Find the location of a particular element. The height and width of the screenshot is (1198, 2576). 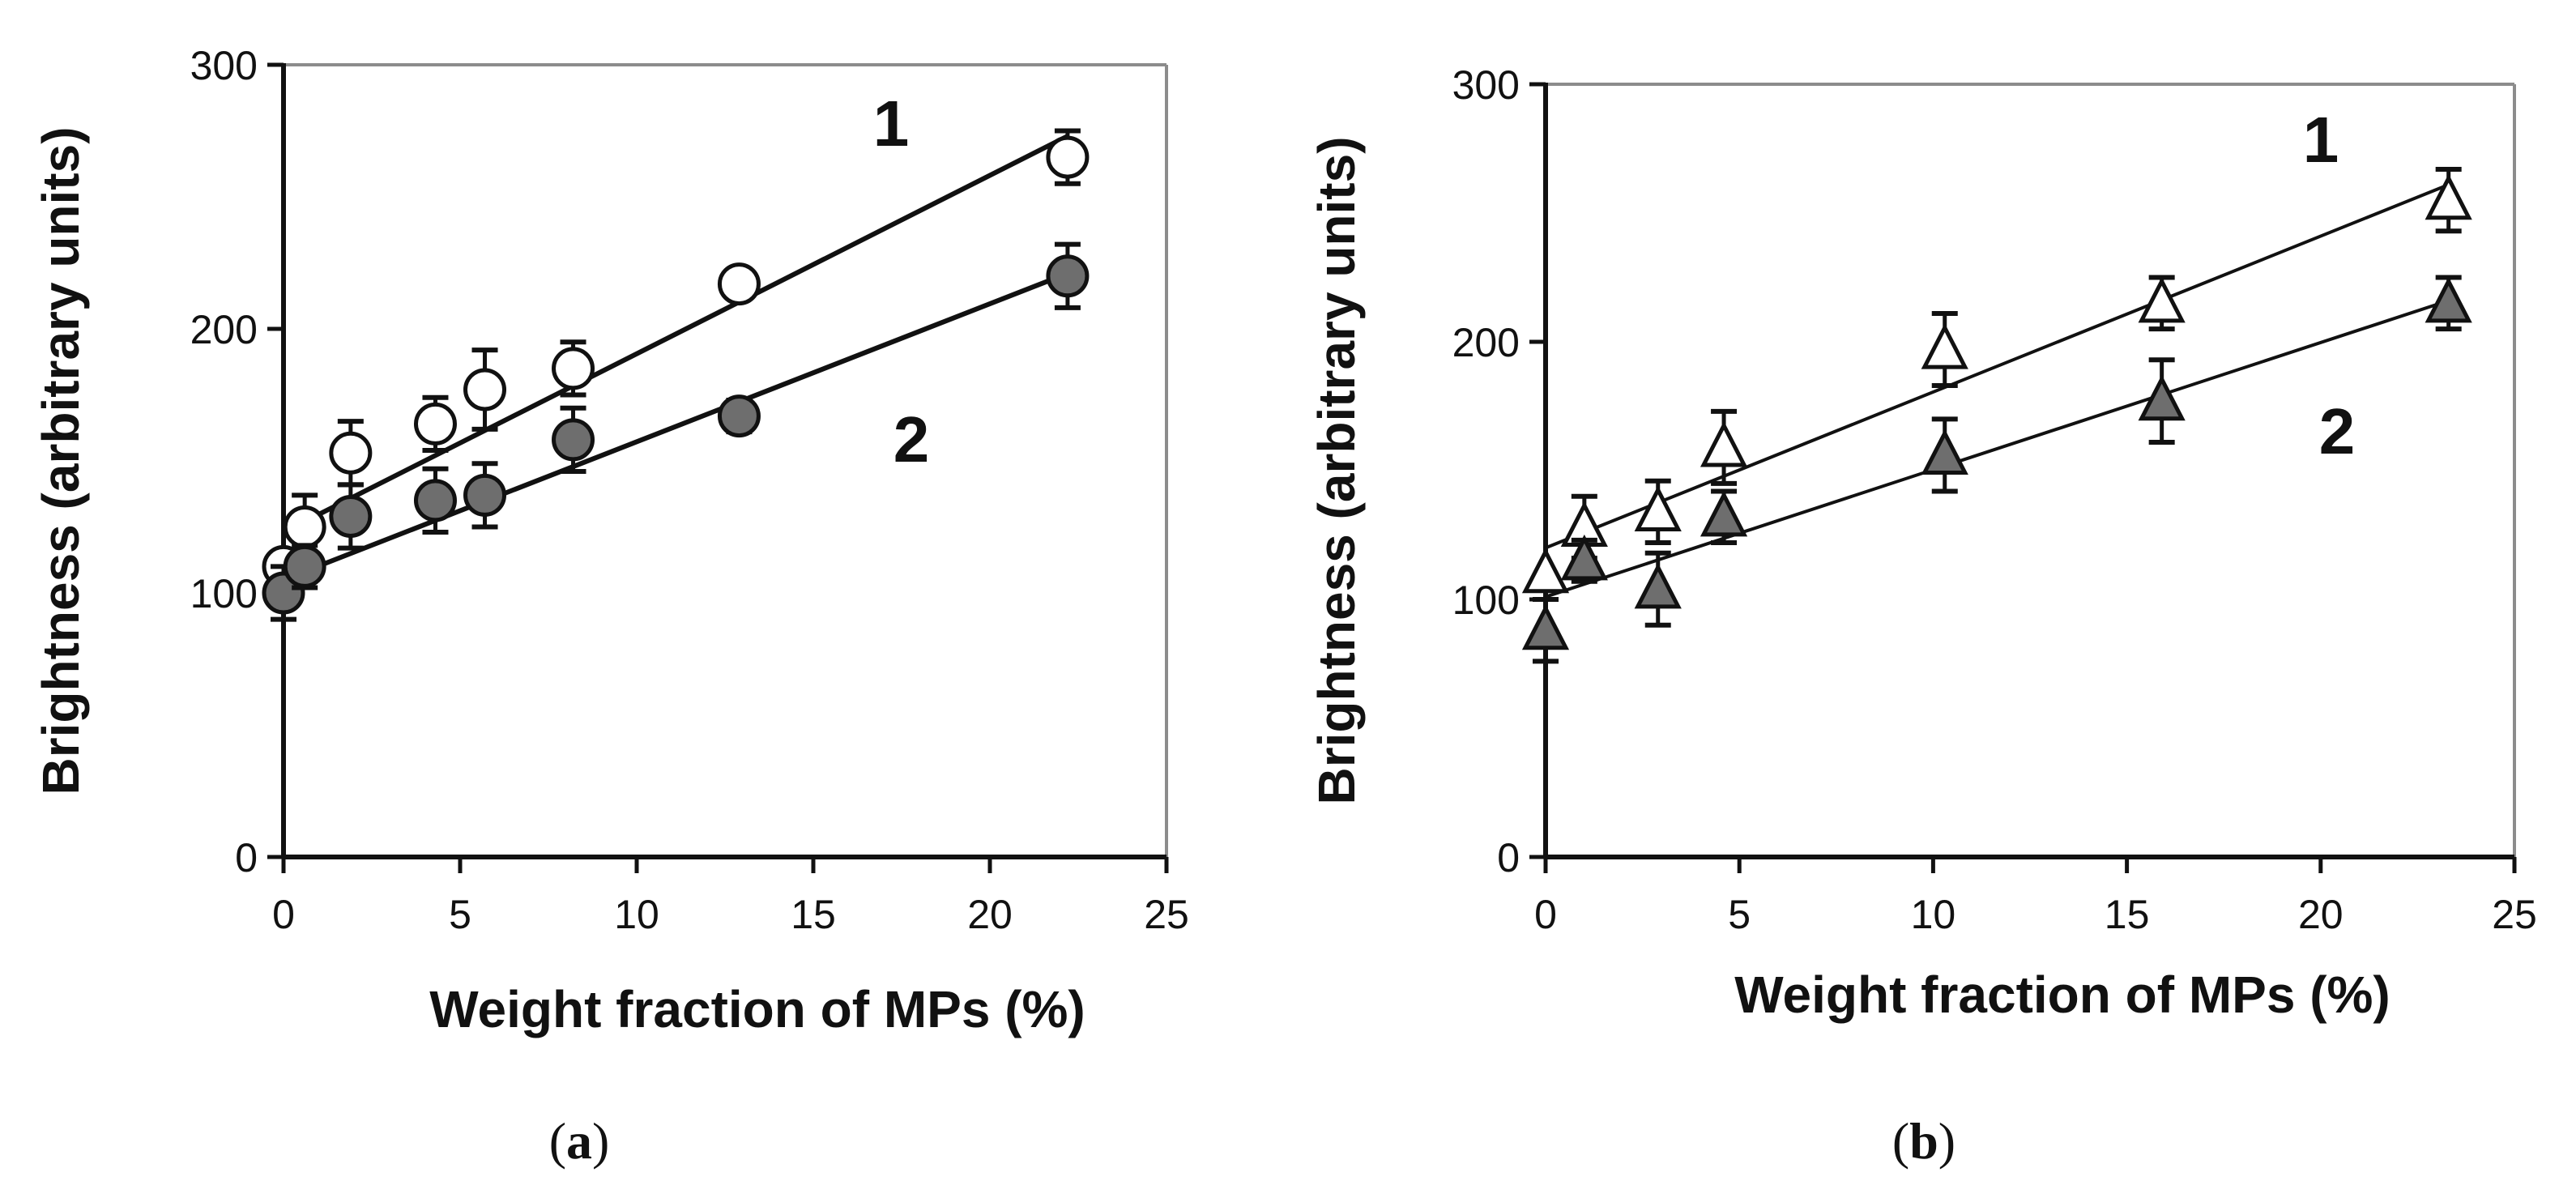

caption-letter: a is located at coordinates (579, 1141).